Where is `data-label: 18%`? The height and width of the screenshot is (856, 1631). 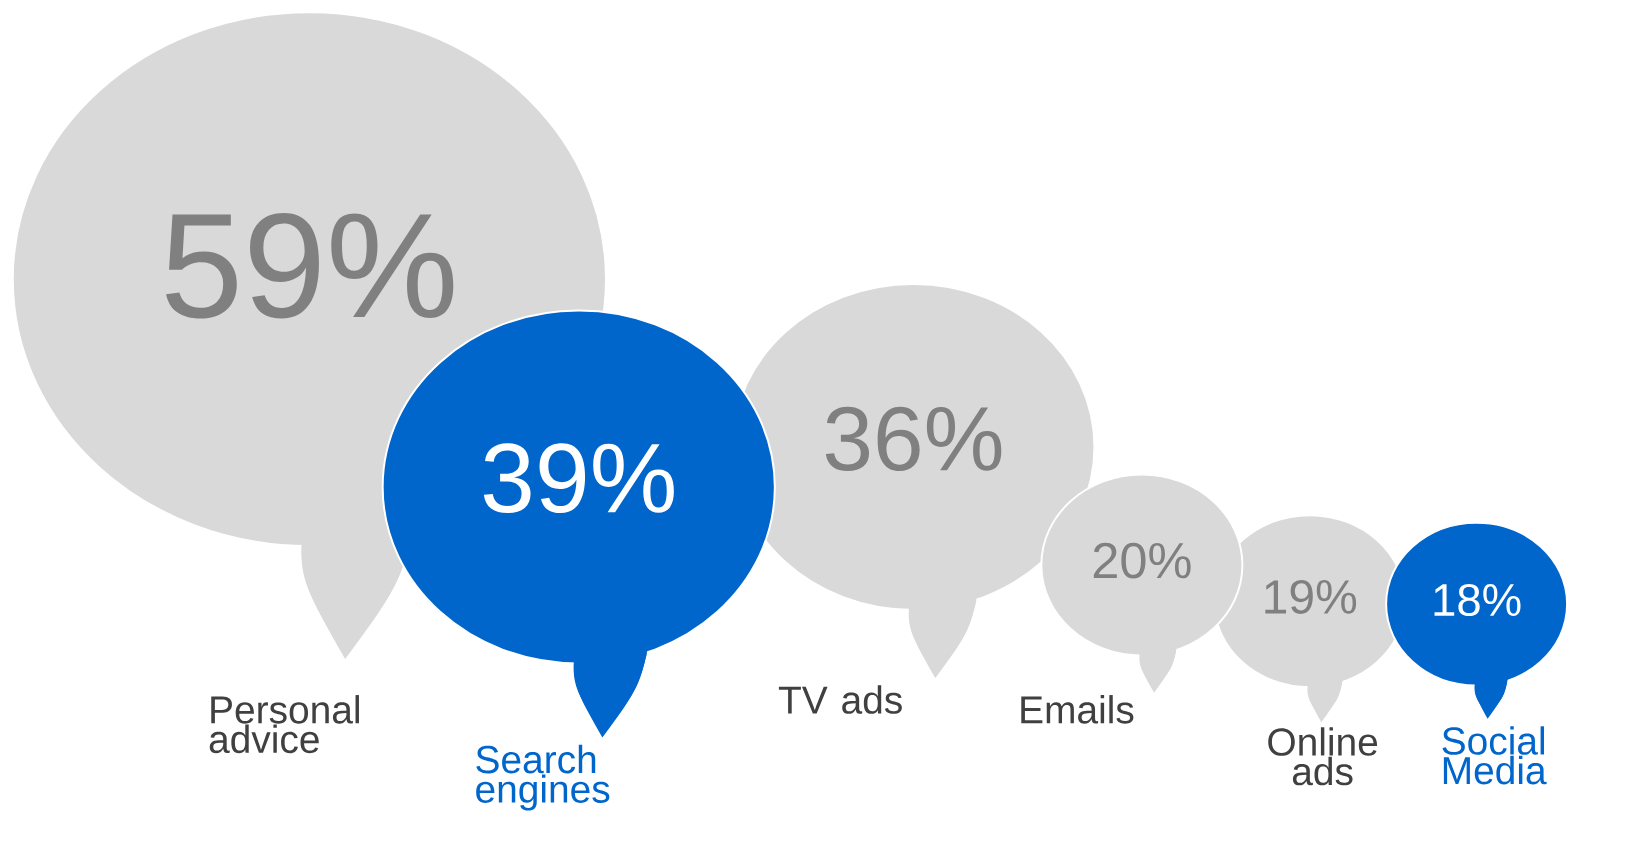 data-label: 18% is located at coordinates (1477, 600).